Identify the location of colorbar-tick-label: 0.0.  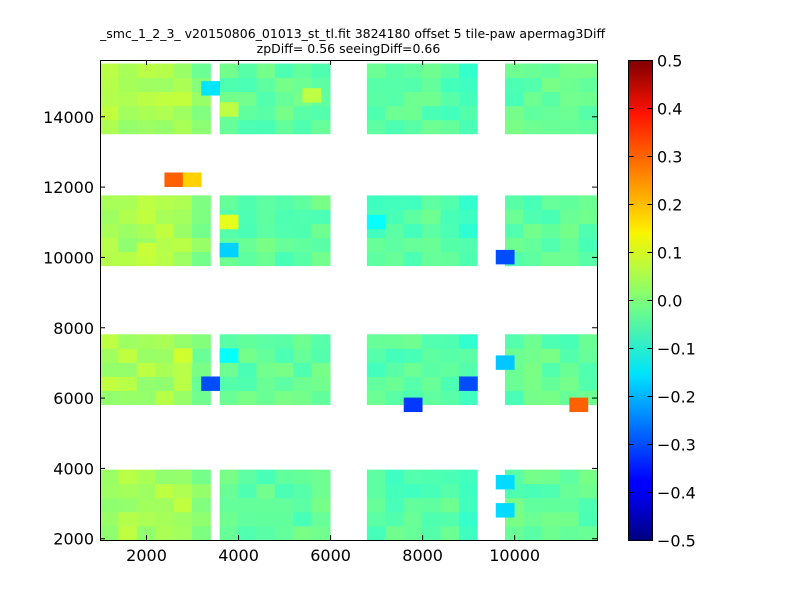
(669, 301).